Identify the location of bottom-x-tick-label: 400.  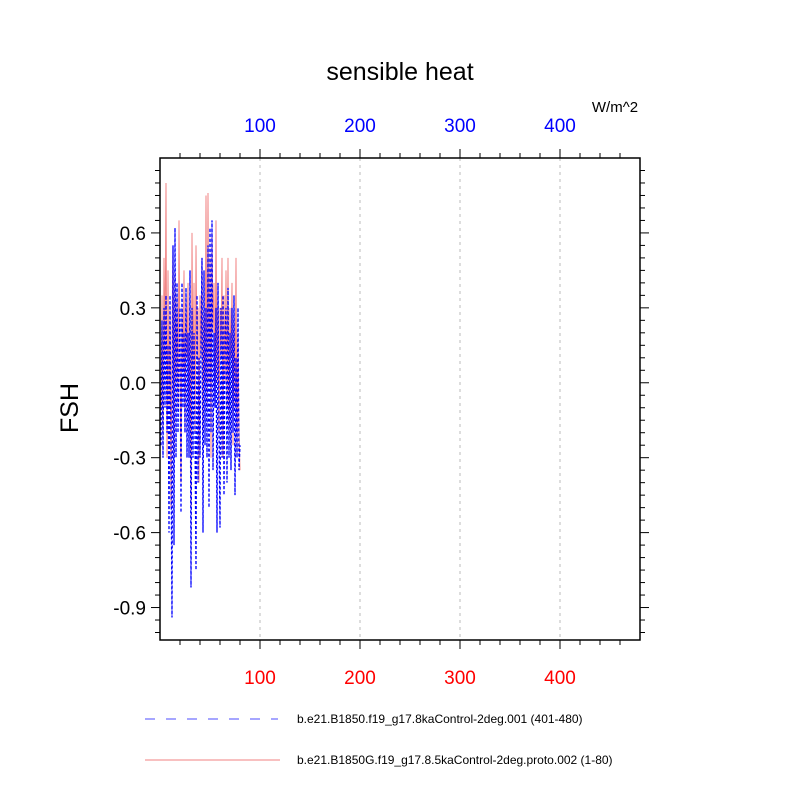
(560, 678).